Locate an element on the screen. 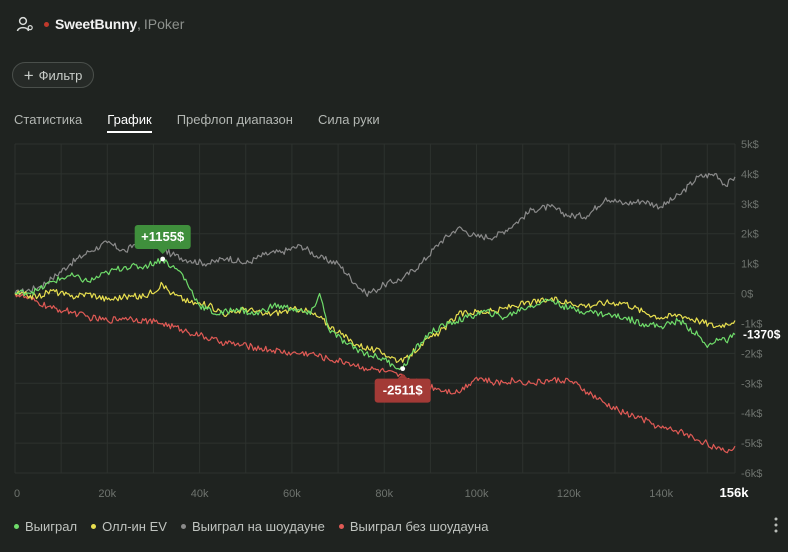 The width and height of the screenshot is (788, 552). y-tick-label: 1k$ is located at coordinates (750, 265).